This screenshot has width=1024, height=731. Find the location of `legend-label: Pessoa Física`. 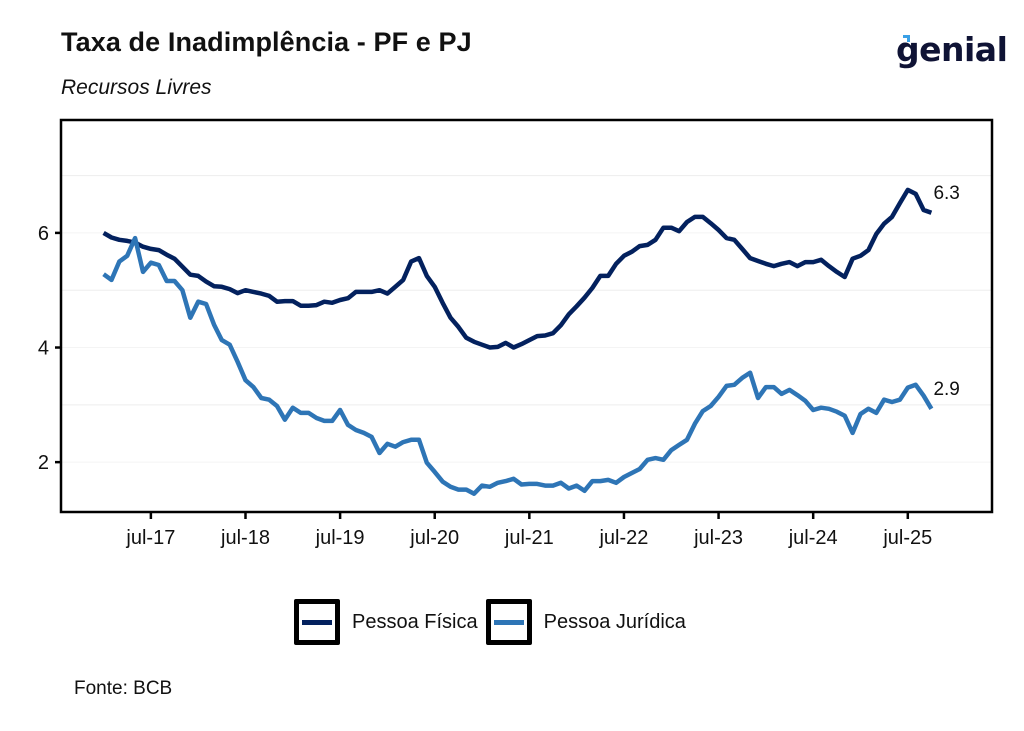

legend-label: Pessoa Física is located at coordinates (415, 621).